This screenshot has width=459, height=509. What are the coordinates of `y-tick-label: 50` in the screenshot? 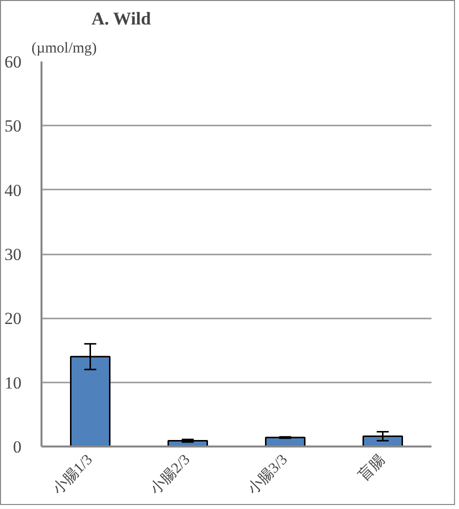 It's located at (13, 126).